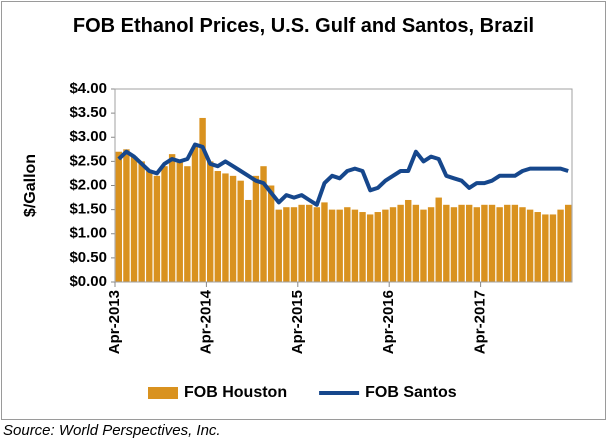 The width and height of the screenshot is (607, 443). Describe the element at coordinates (88, 160) in the screenshot. I see `y-tick-label: $2.50` at that location.